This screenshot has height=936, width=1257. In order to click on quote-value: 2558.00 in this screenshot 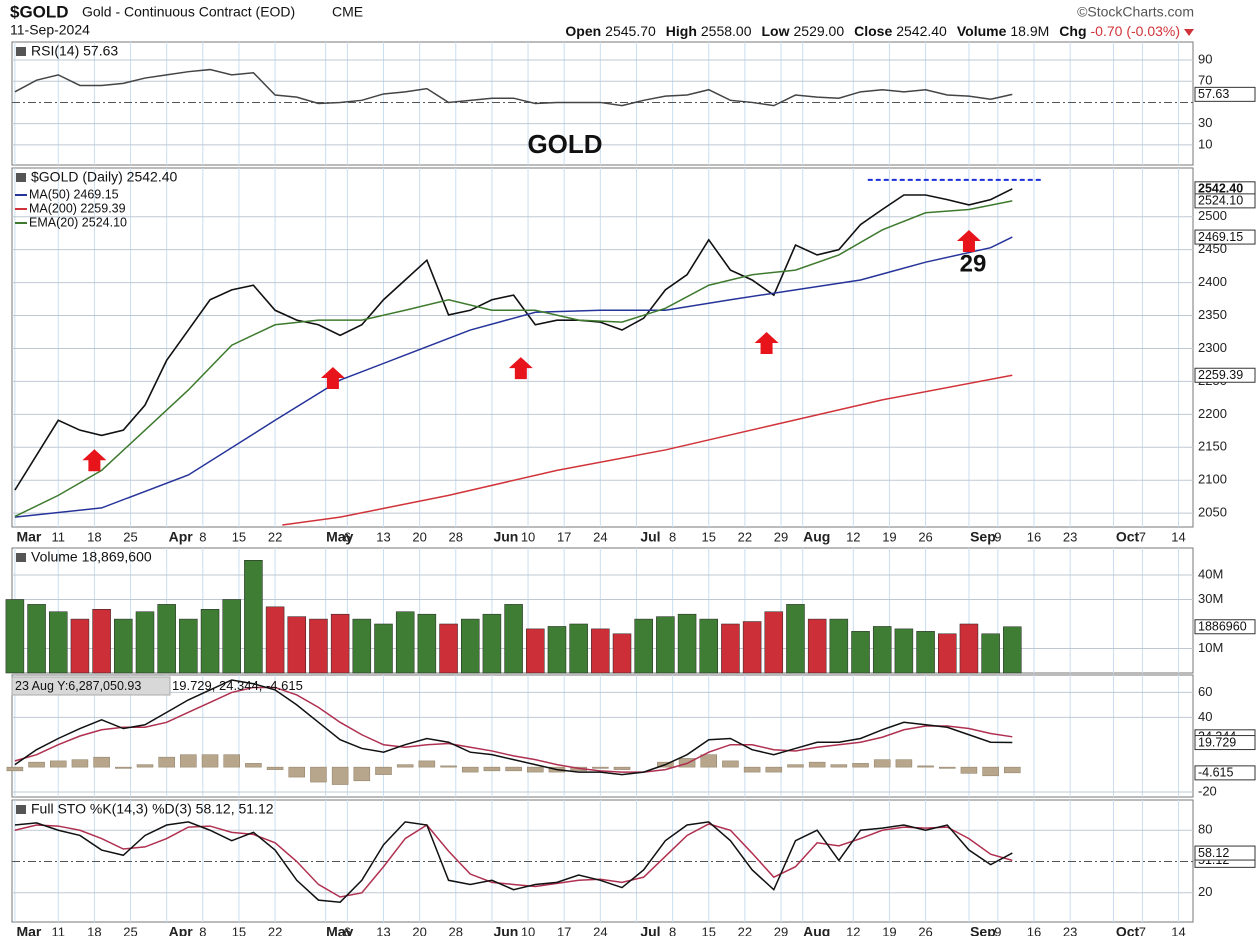, I will do `click(726, 31)`.